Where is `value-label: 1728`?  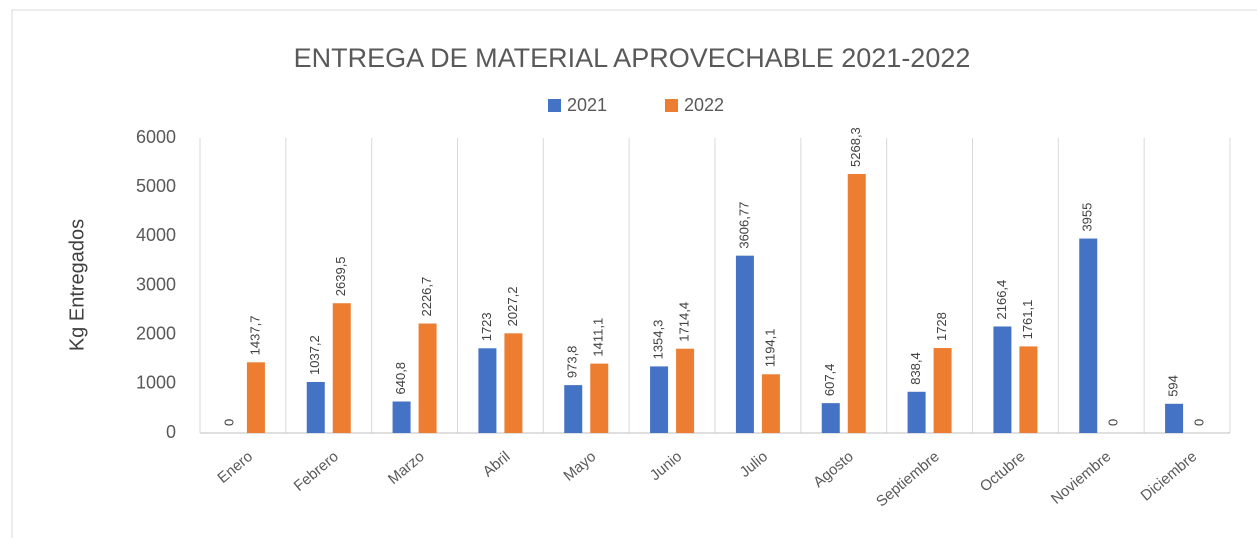
value-label: 1728 is located at coordinates (941, 326).